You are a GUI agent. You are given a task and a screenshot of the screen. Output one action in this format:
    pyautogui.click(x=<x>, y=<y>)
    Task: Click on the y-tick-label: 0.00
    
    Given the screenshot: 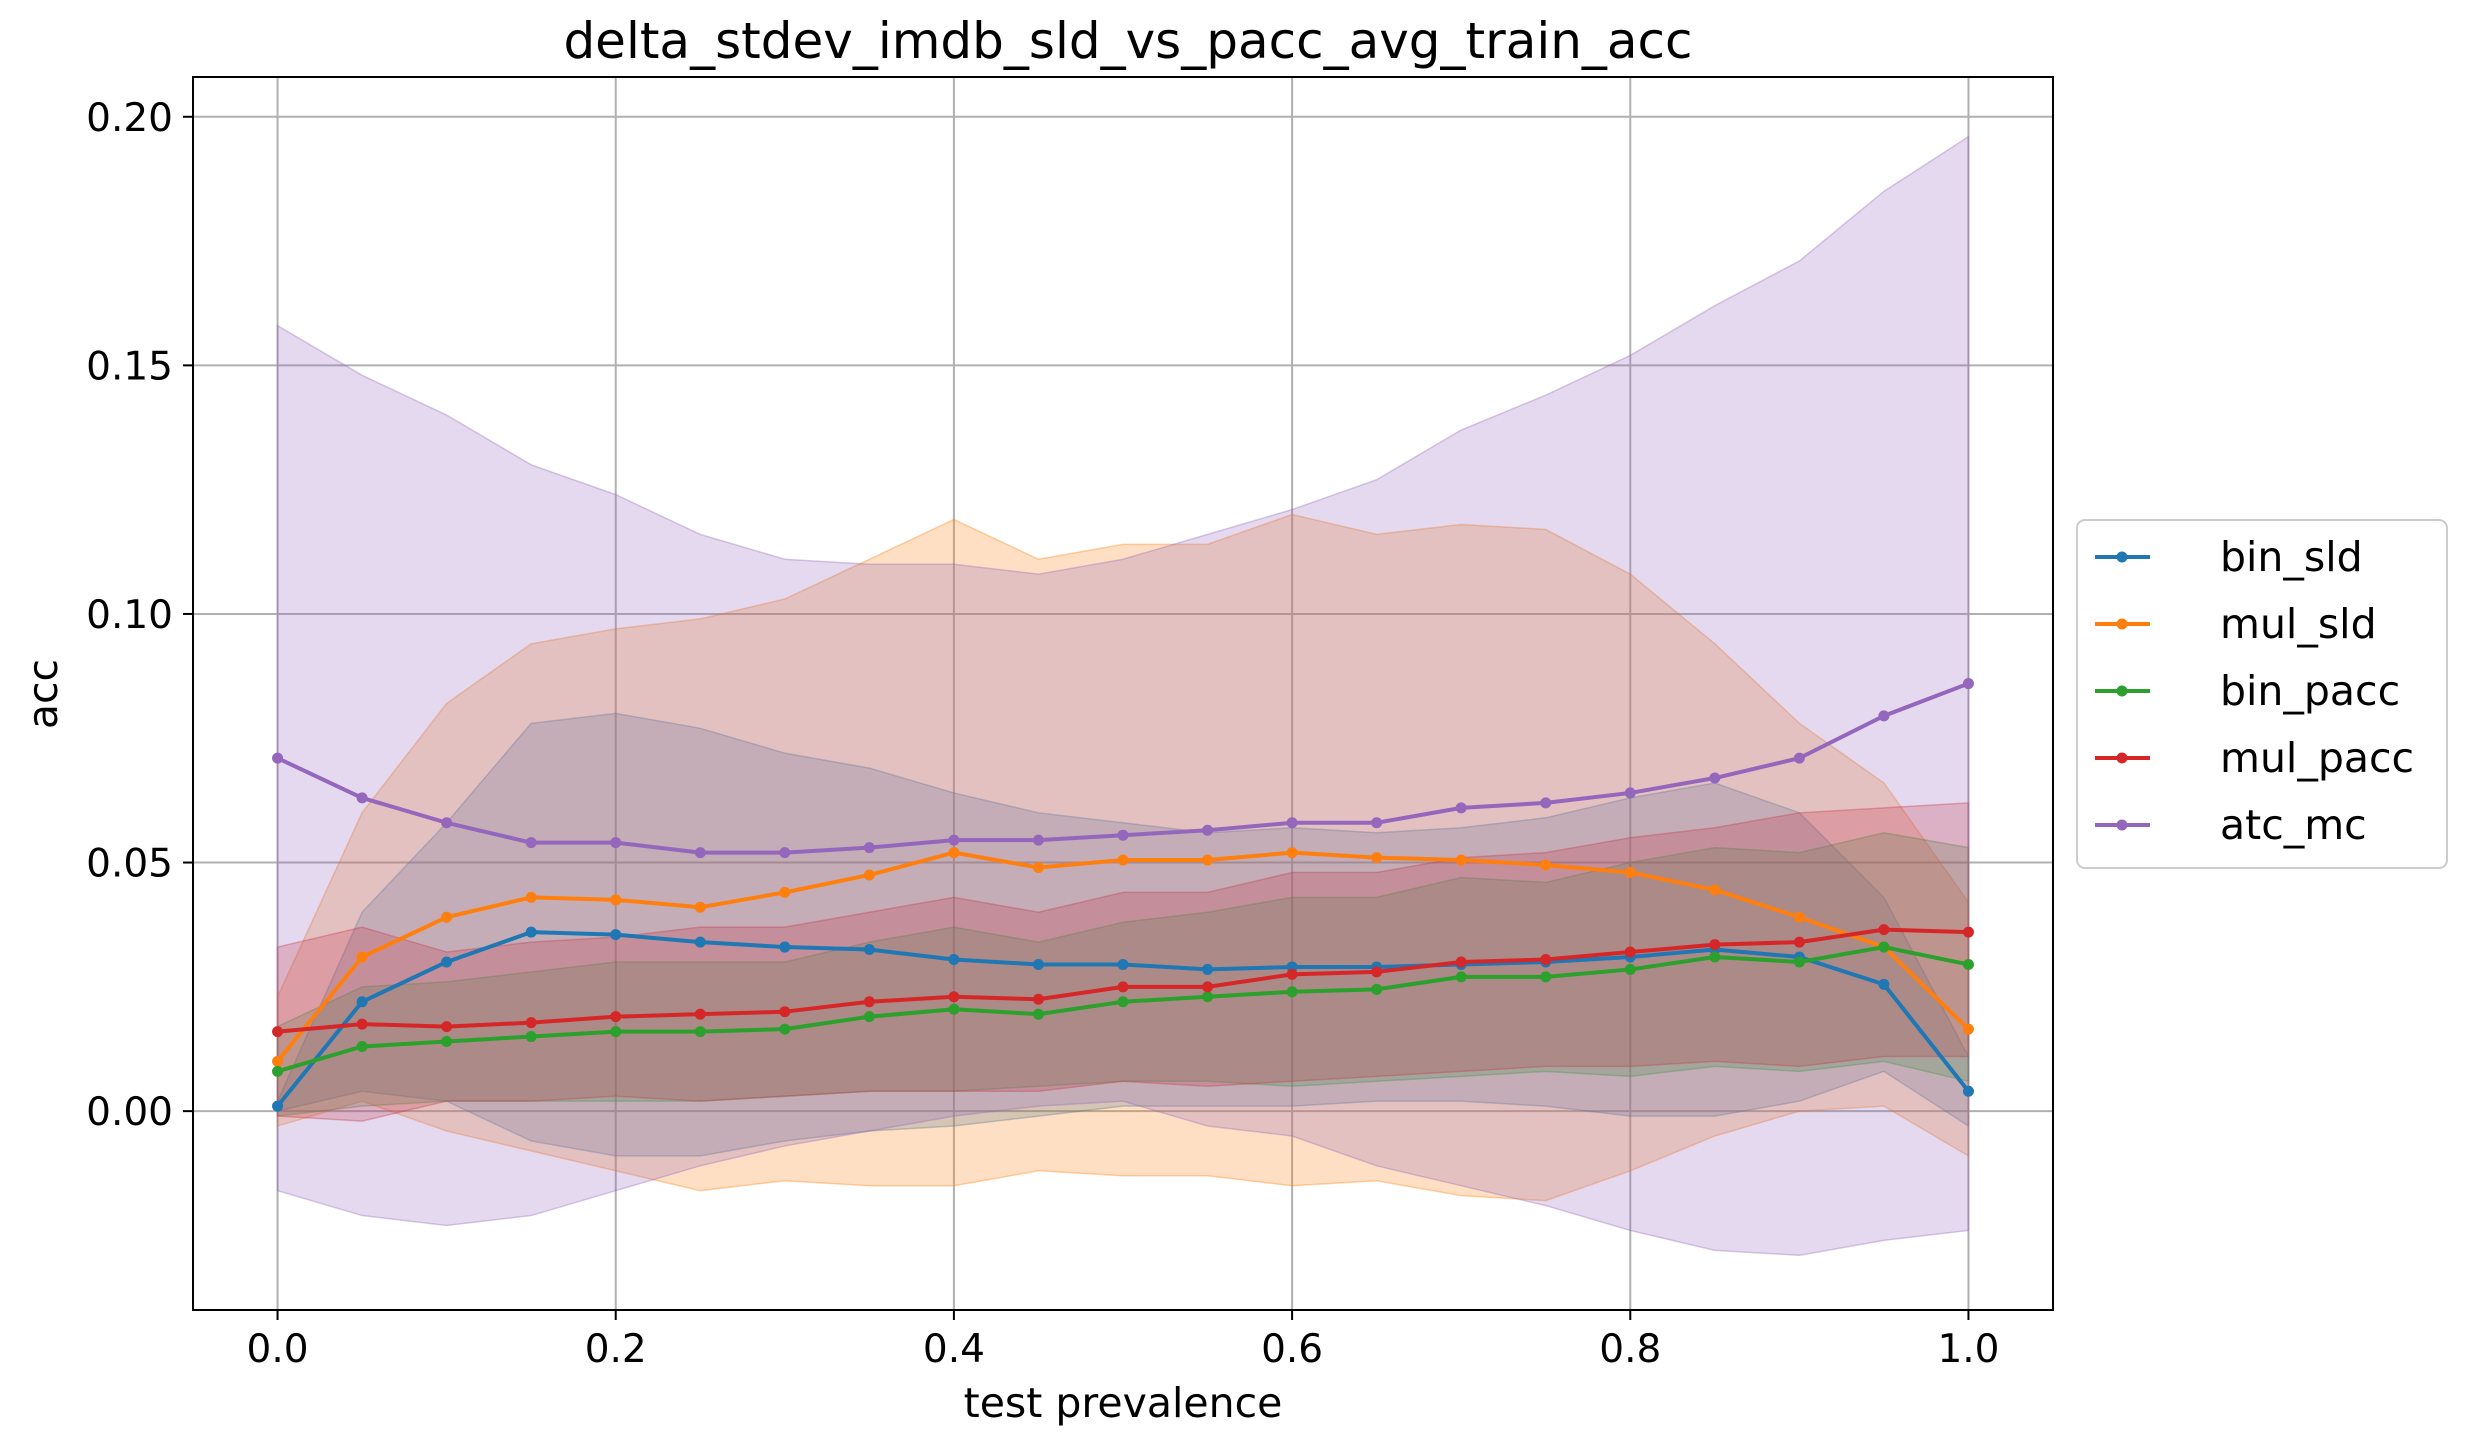 What is the action you would take?
    pyautogui.click(x=129, y=1112)
    